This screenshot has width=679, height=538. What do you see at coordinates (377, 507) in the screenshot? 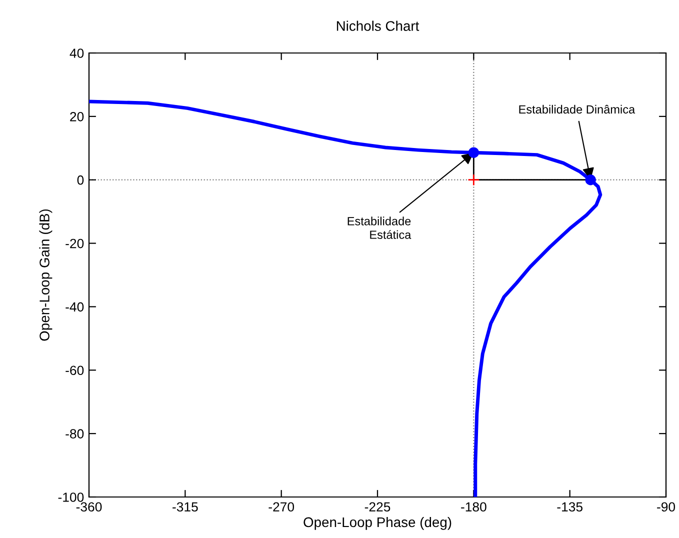
I see `x-tick-label: -225` at bounding box center [377, 507].